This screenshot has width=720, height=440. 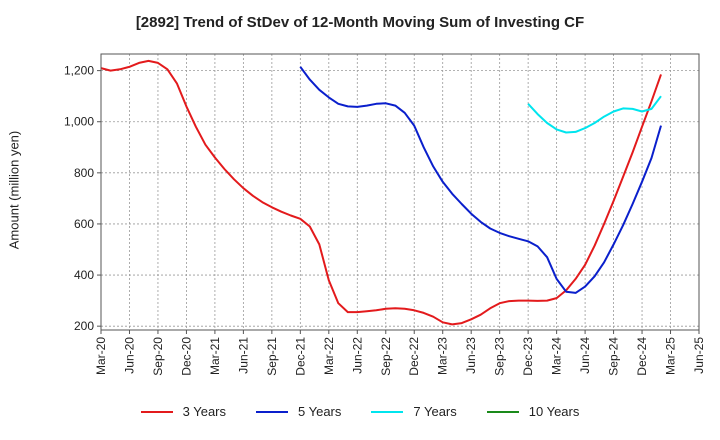 What do you see at coordinates (101, 356) in the screenshot?
I see `x-tick-label: Mar-20` at bounding box center [101, 356].